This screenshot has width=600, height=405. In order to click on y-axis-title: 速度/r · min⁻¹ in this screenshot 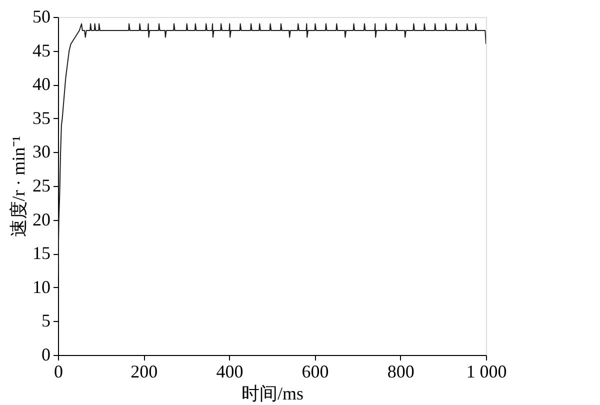, I will do `click(18, 187)`.